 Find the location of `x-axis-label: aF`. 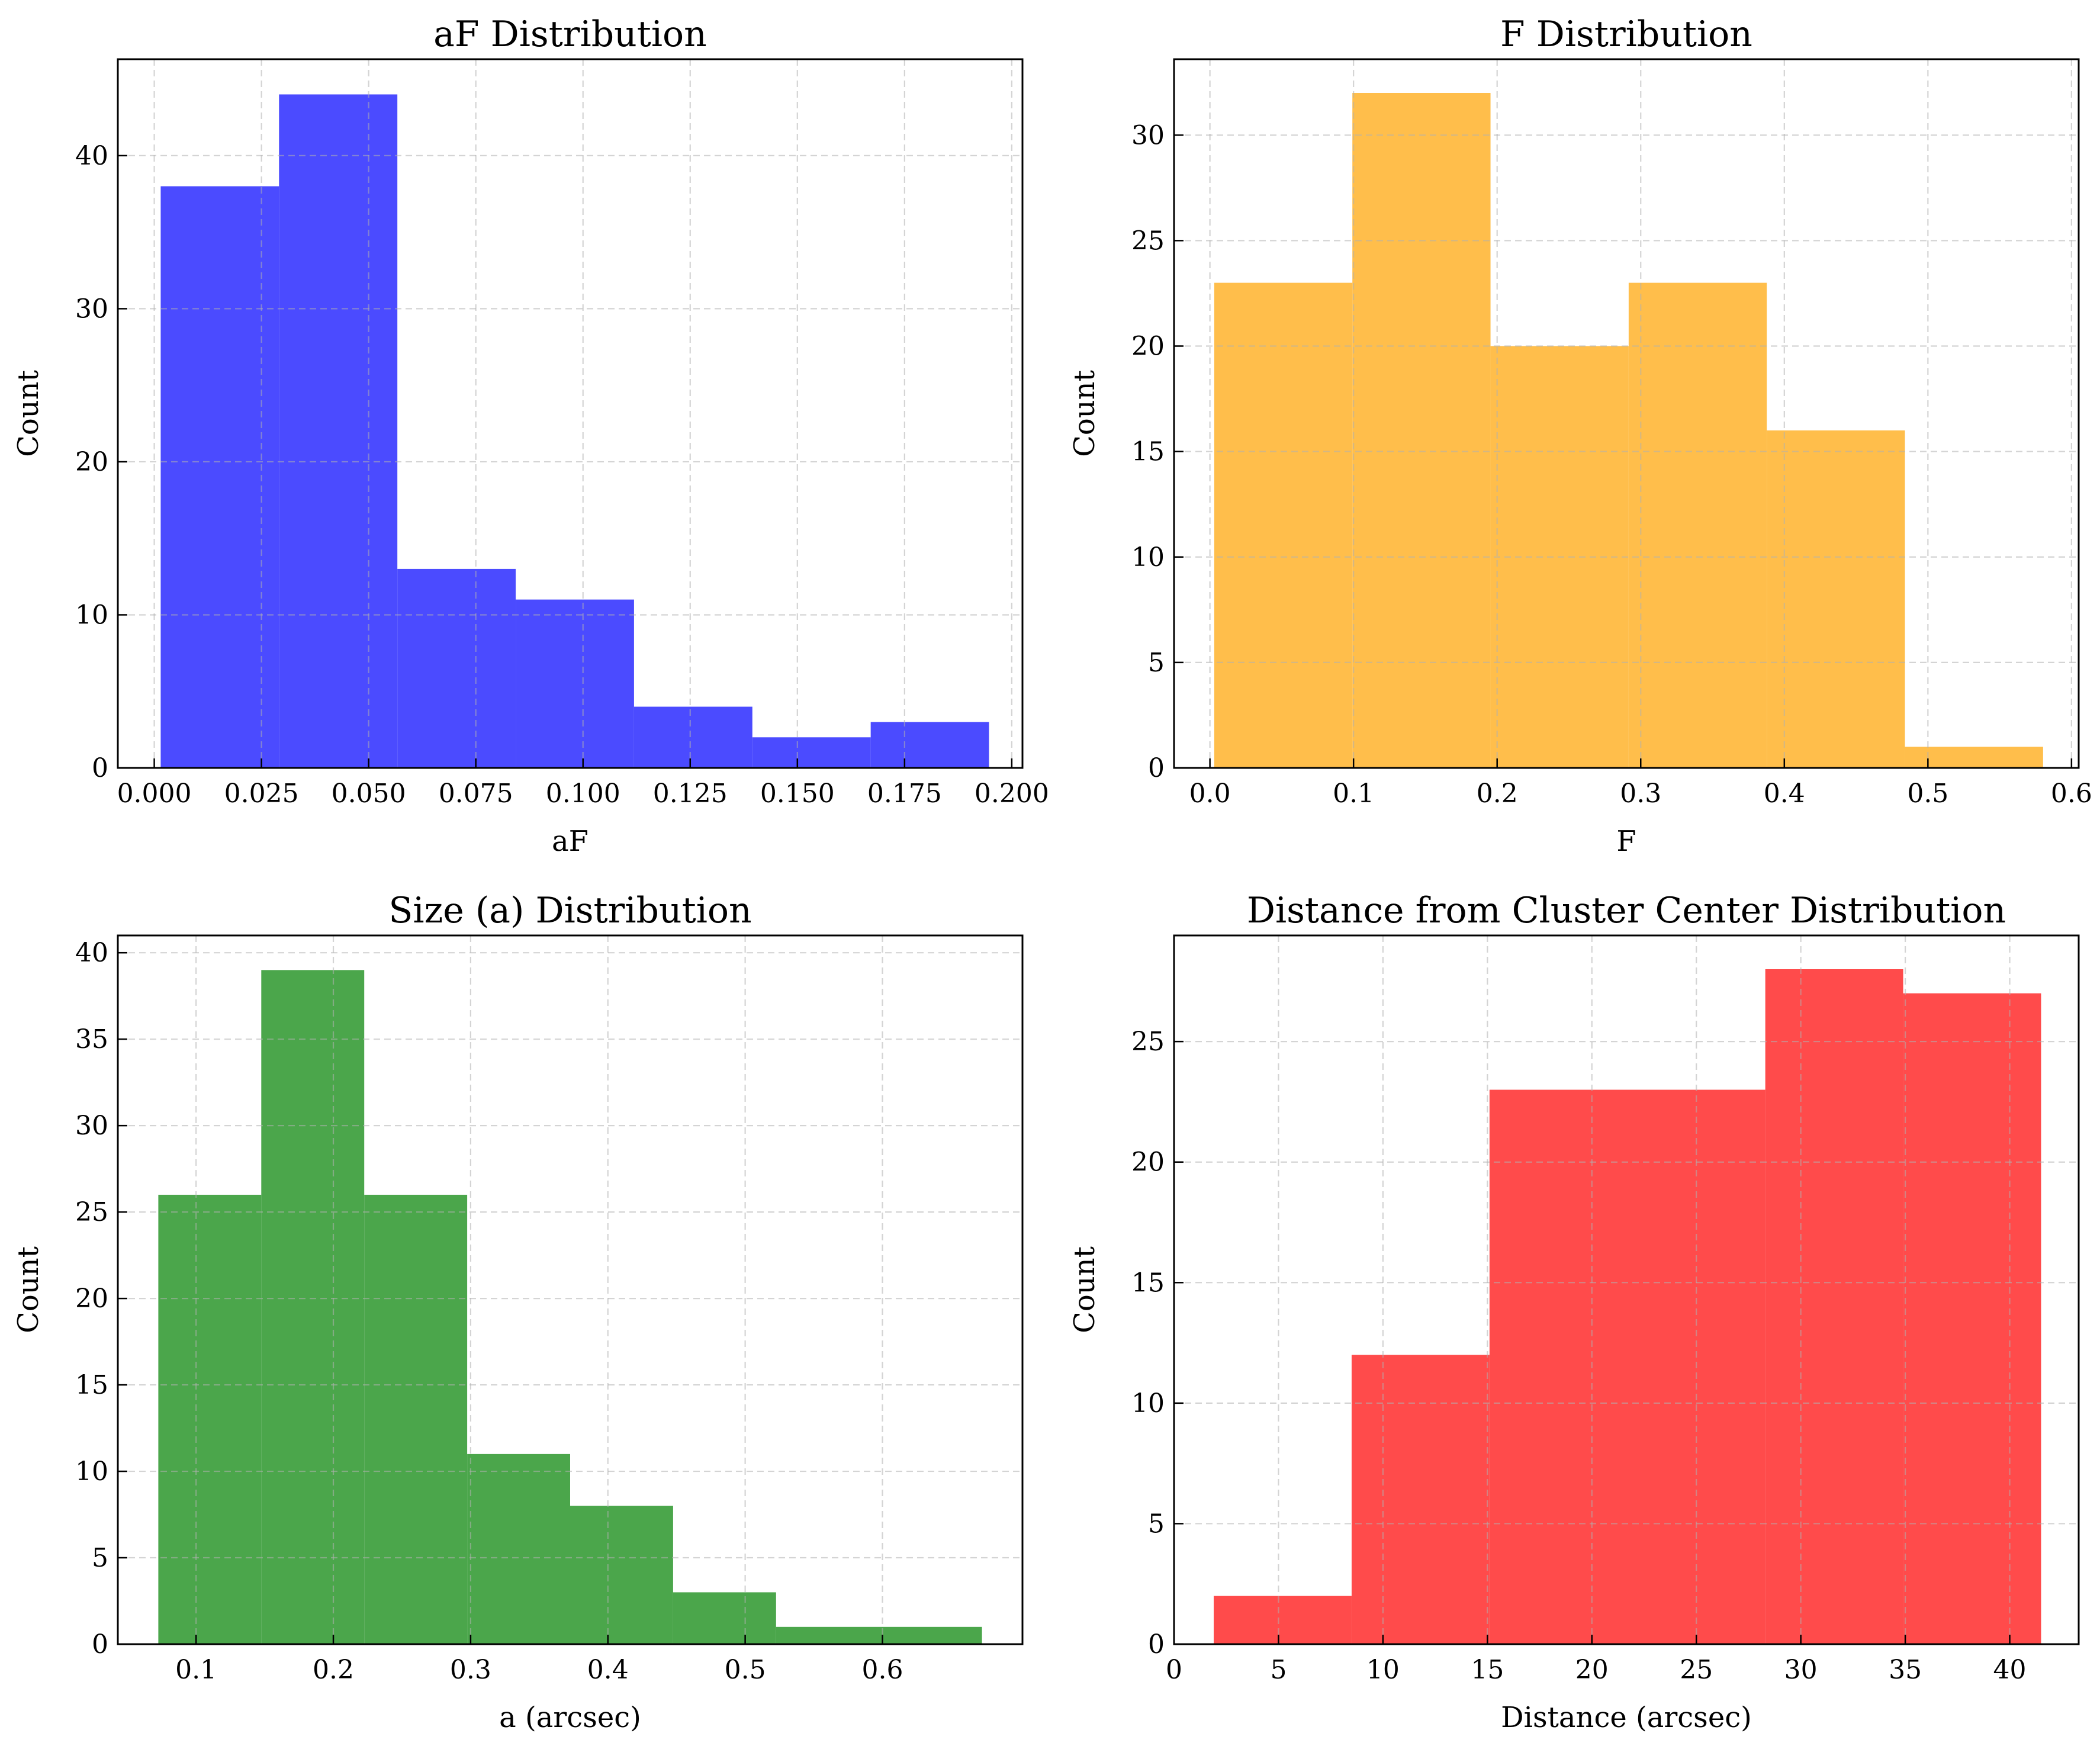

x-axis-label: aF is located at coordinates (570, 841).